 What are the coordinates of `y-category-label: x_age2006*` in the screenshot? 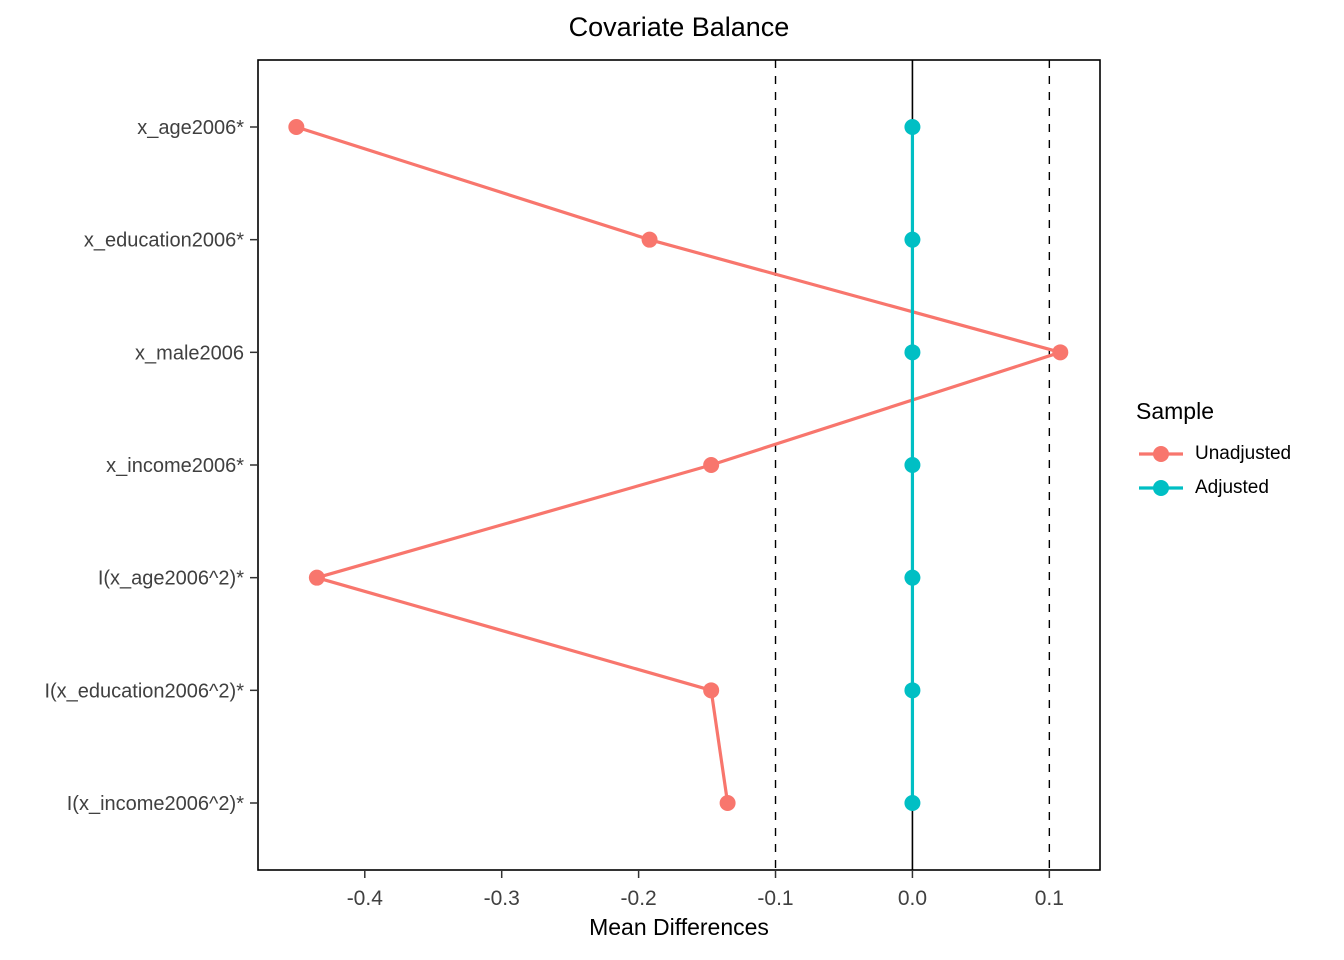 It's located at (190, 128).